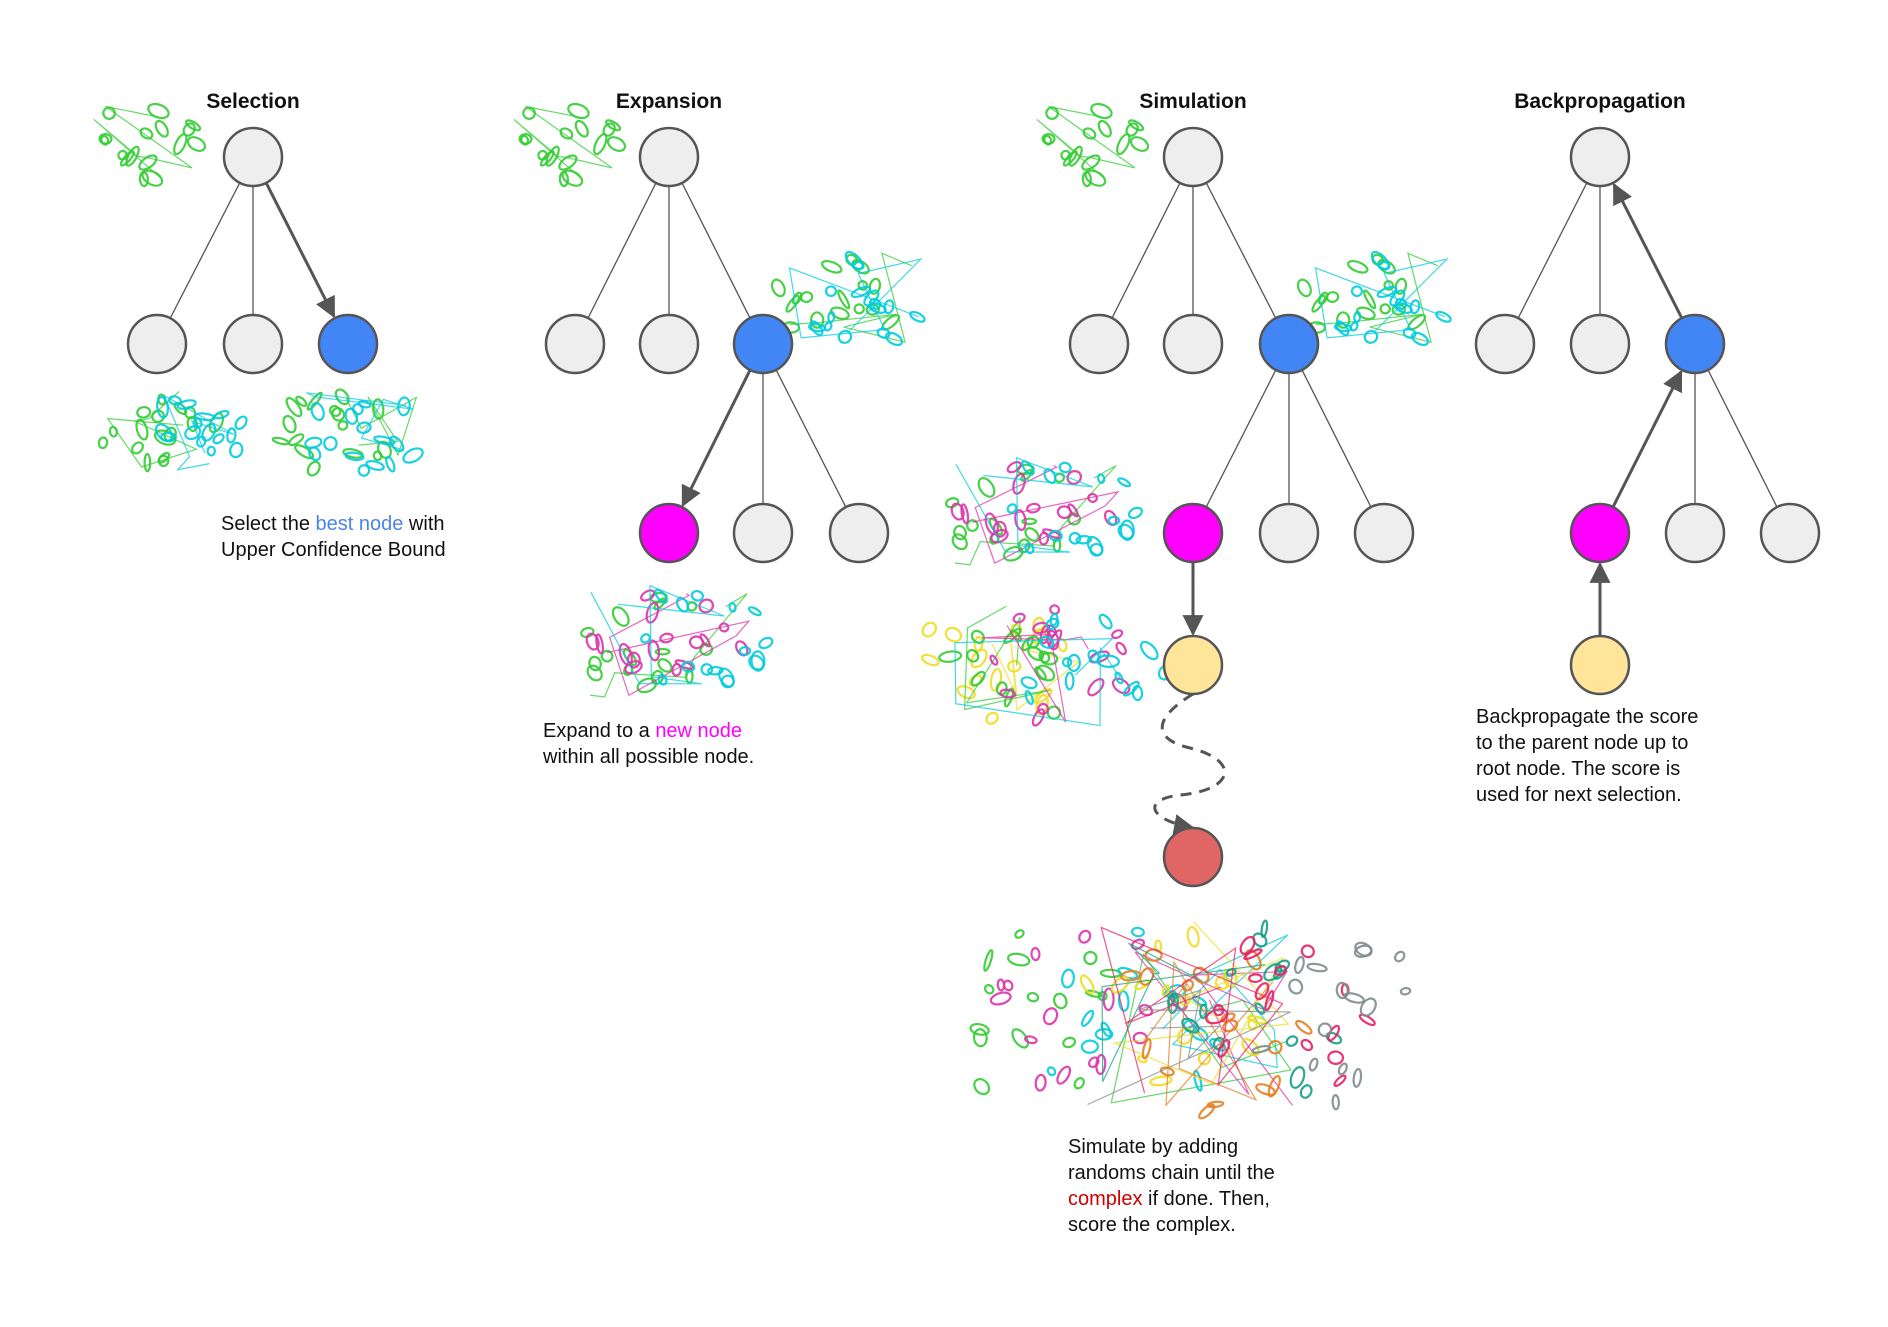 The height and width of the screenshot is (1327, 1888). I want to click on backprop-new-node, so click(1600, 533).